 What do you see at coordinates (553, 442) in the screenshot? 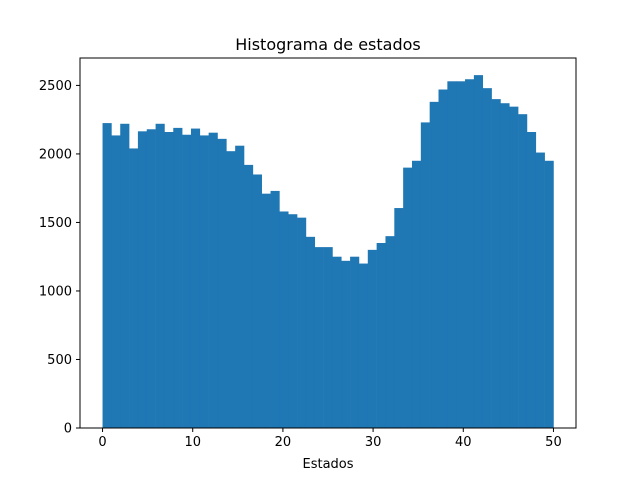
I see `x-tick-label: 50` at bounding box center [553, 442].